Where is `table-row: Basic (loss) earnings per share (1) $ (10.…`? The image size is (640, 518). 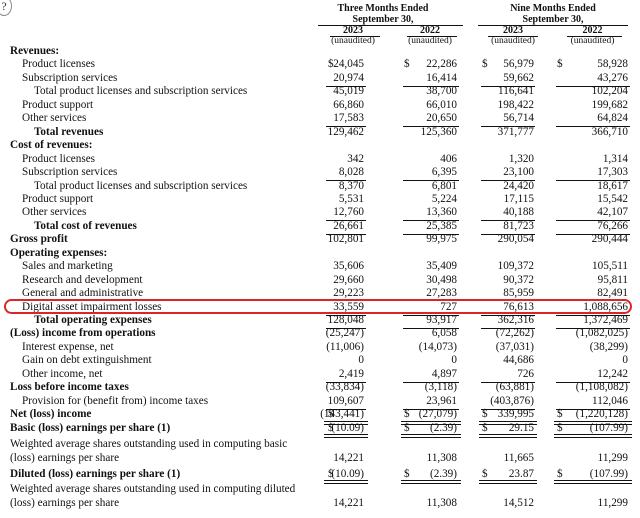 table-row: Basic (loss) earnings per share (1) $ (10.… is located at coordinates (320, 428).